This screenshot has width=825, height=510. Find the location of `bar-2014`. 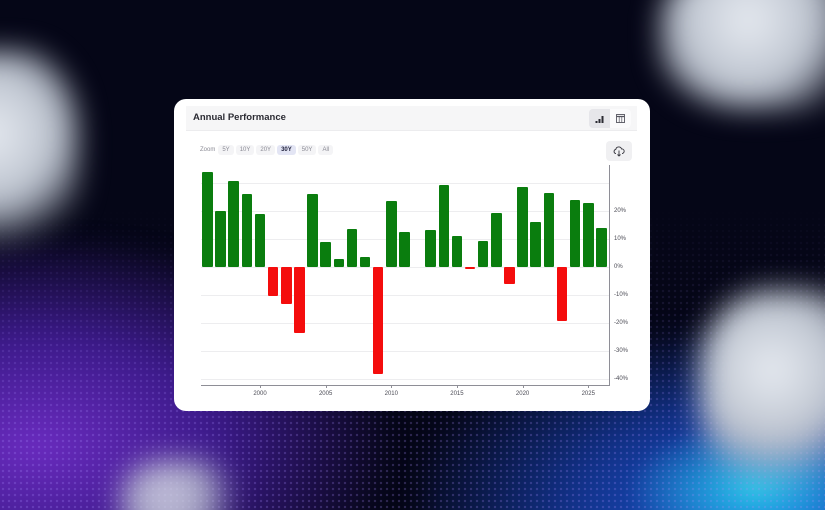

bar-2014 is located at coordinates (444, 225).